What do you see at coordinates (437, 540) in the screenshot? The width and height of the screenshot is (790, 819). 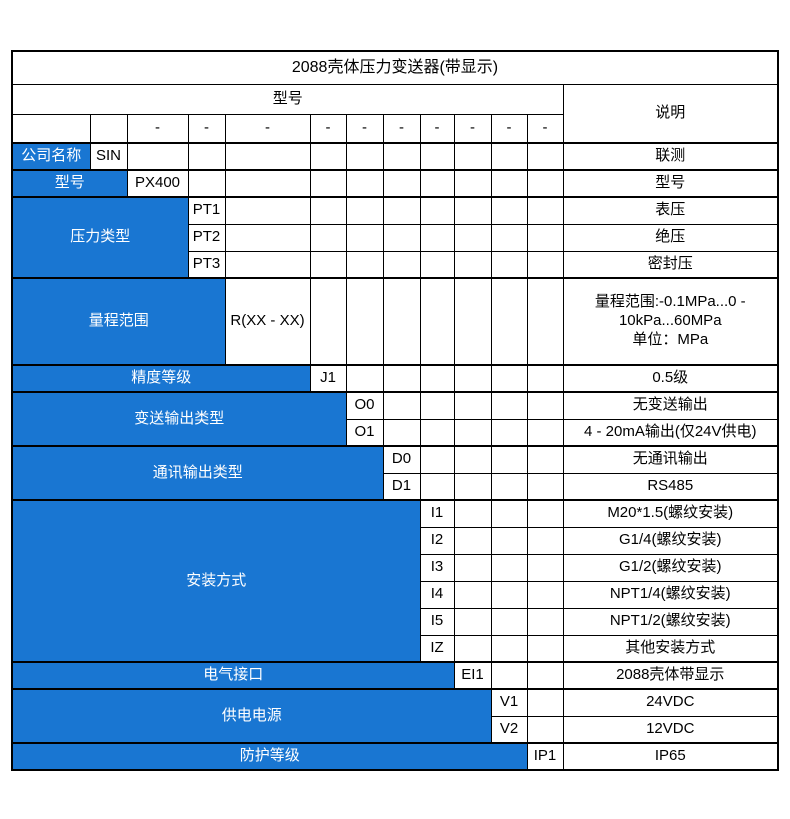 I see `option-code: I2` at bounding box center [437, 540].